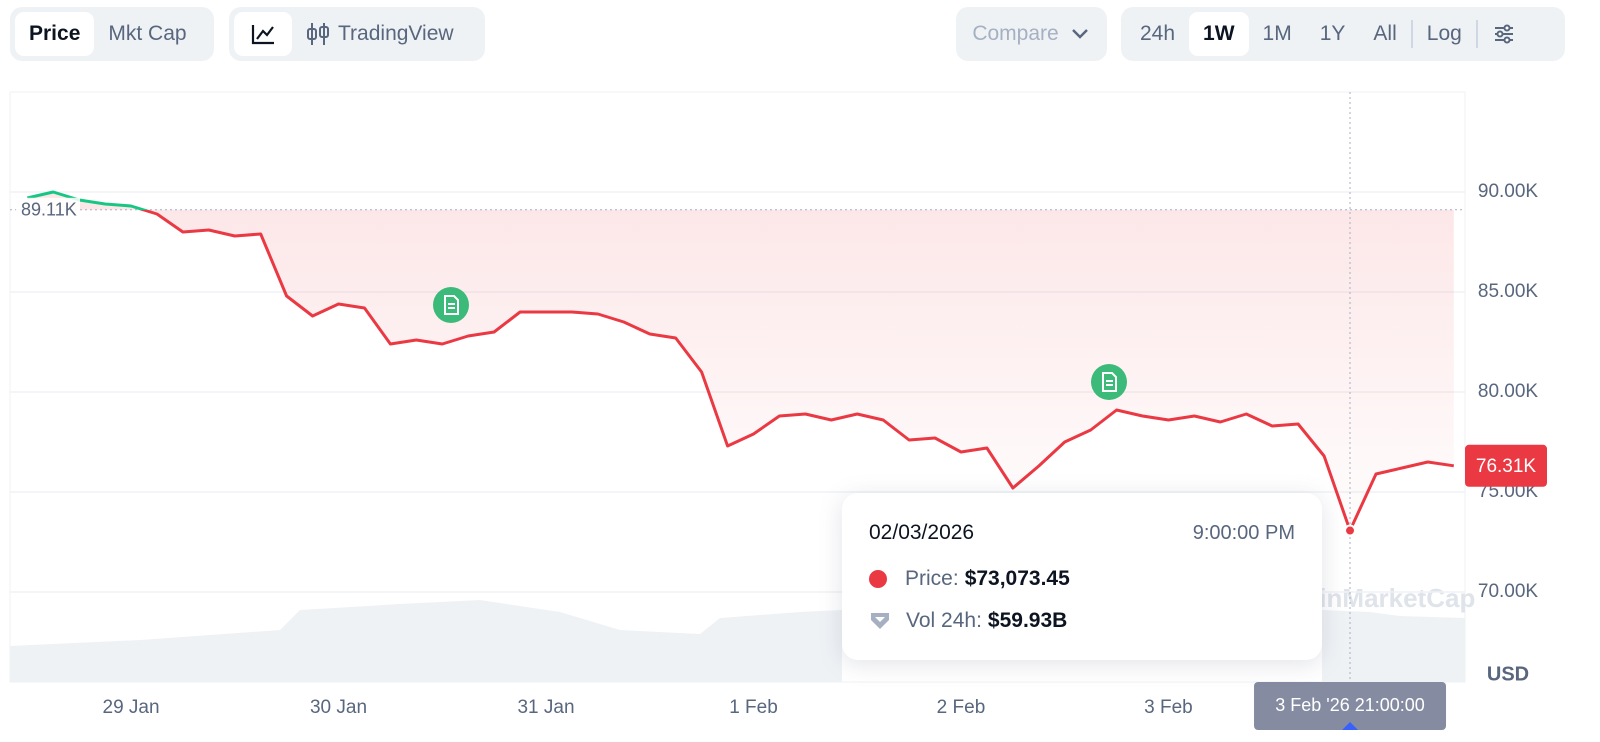  I want to click on tradingview-button: TradingView, so click(380, 34).